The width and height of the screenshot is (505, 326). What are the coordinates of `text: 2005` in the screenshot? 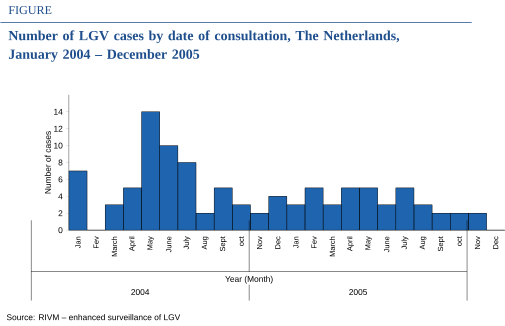 It's located at (358, 292).